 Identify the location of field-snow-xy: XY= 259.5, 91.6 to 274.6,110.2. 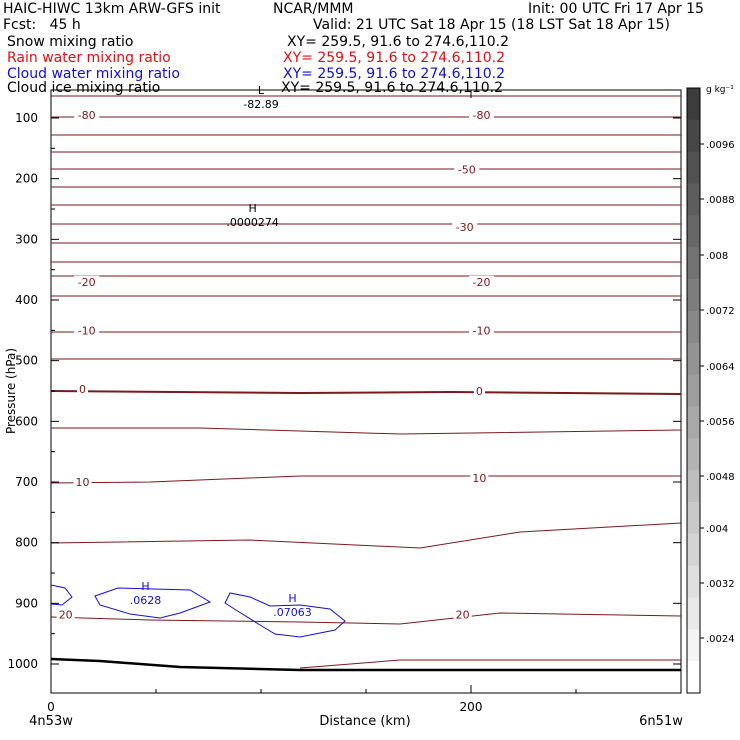
(398, 42).